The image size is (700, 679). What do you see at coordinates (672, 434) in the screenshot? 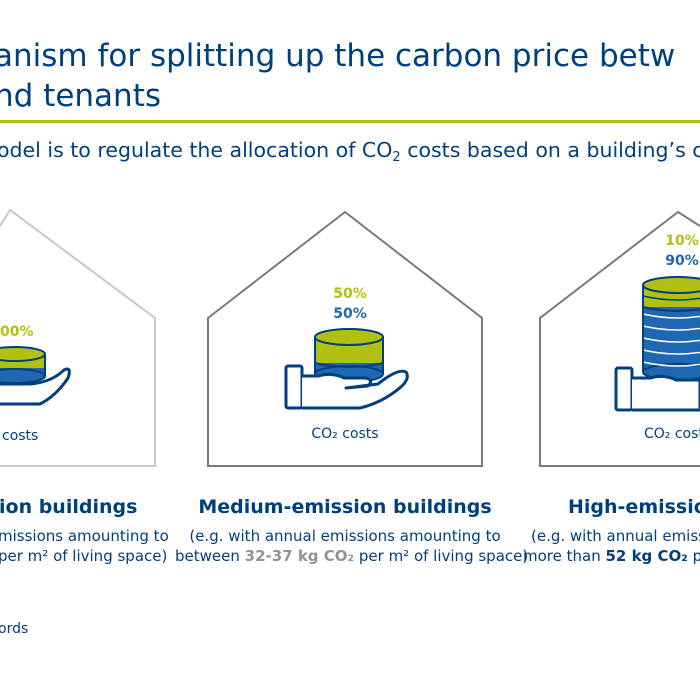
I see `high-emission-costs-label: CO₂ cost` at bounding box center [672, 434].